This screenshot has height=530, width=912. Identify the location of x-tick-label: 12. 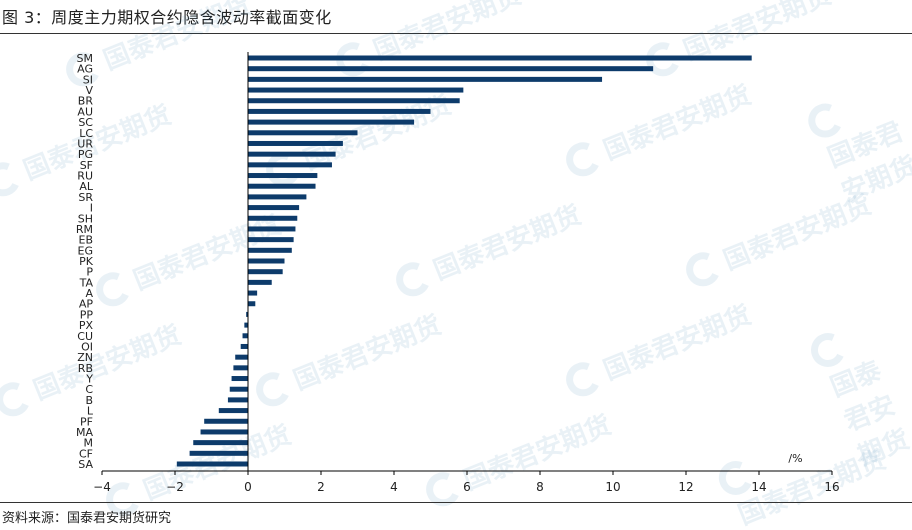
(685, 487).